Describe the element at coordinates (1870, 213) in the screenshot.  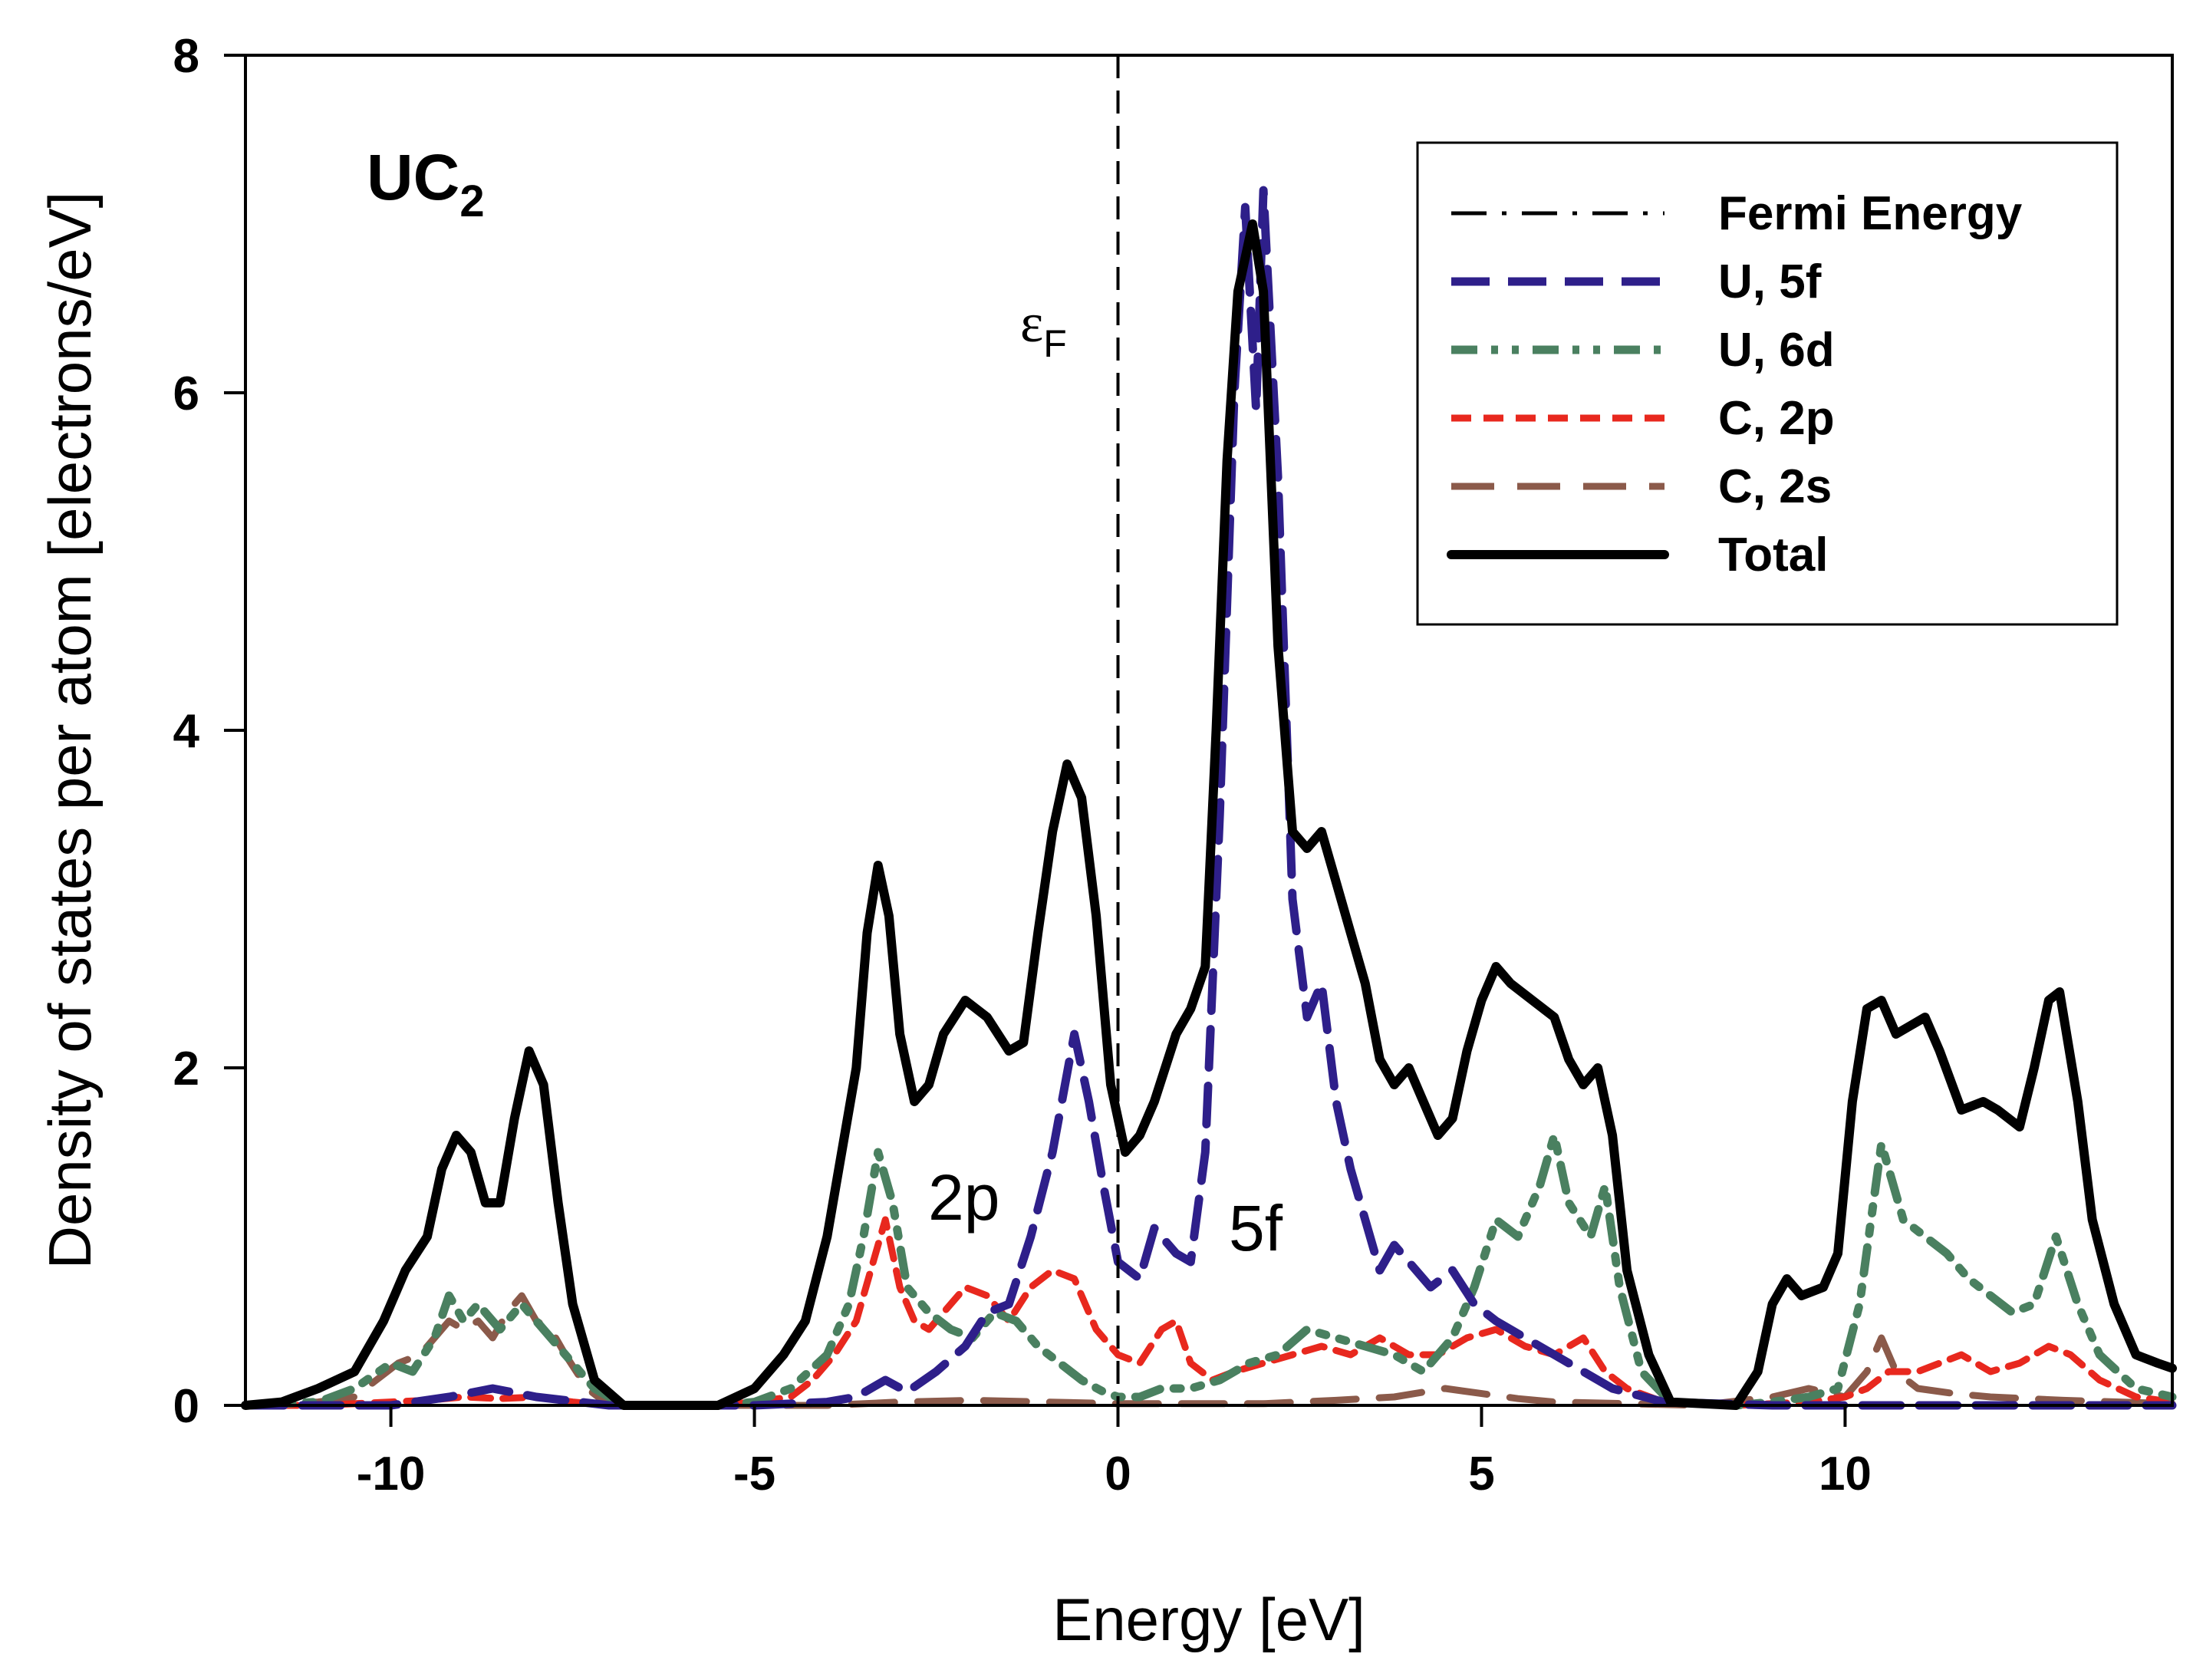
I see `legend-label-fermi-energy: Fermi Energy` at that location.